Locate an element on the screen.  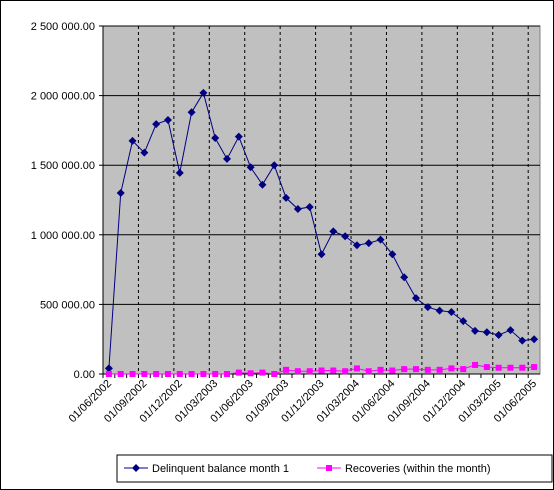
y-tick-label: 0.00 is located at coordinates (84, 375).